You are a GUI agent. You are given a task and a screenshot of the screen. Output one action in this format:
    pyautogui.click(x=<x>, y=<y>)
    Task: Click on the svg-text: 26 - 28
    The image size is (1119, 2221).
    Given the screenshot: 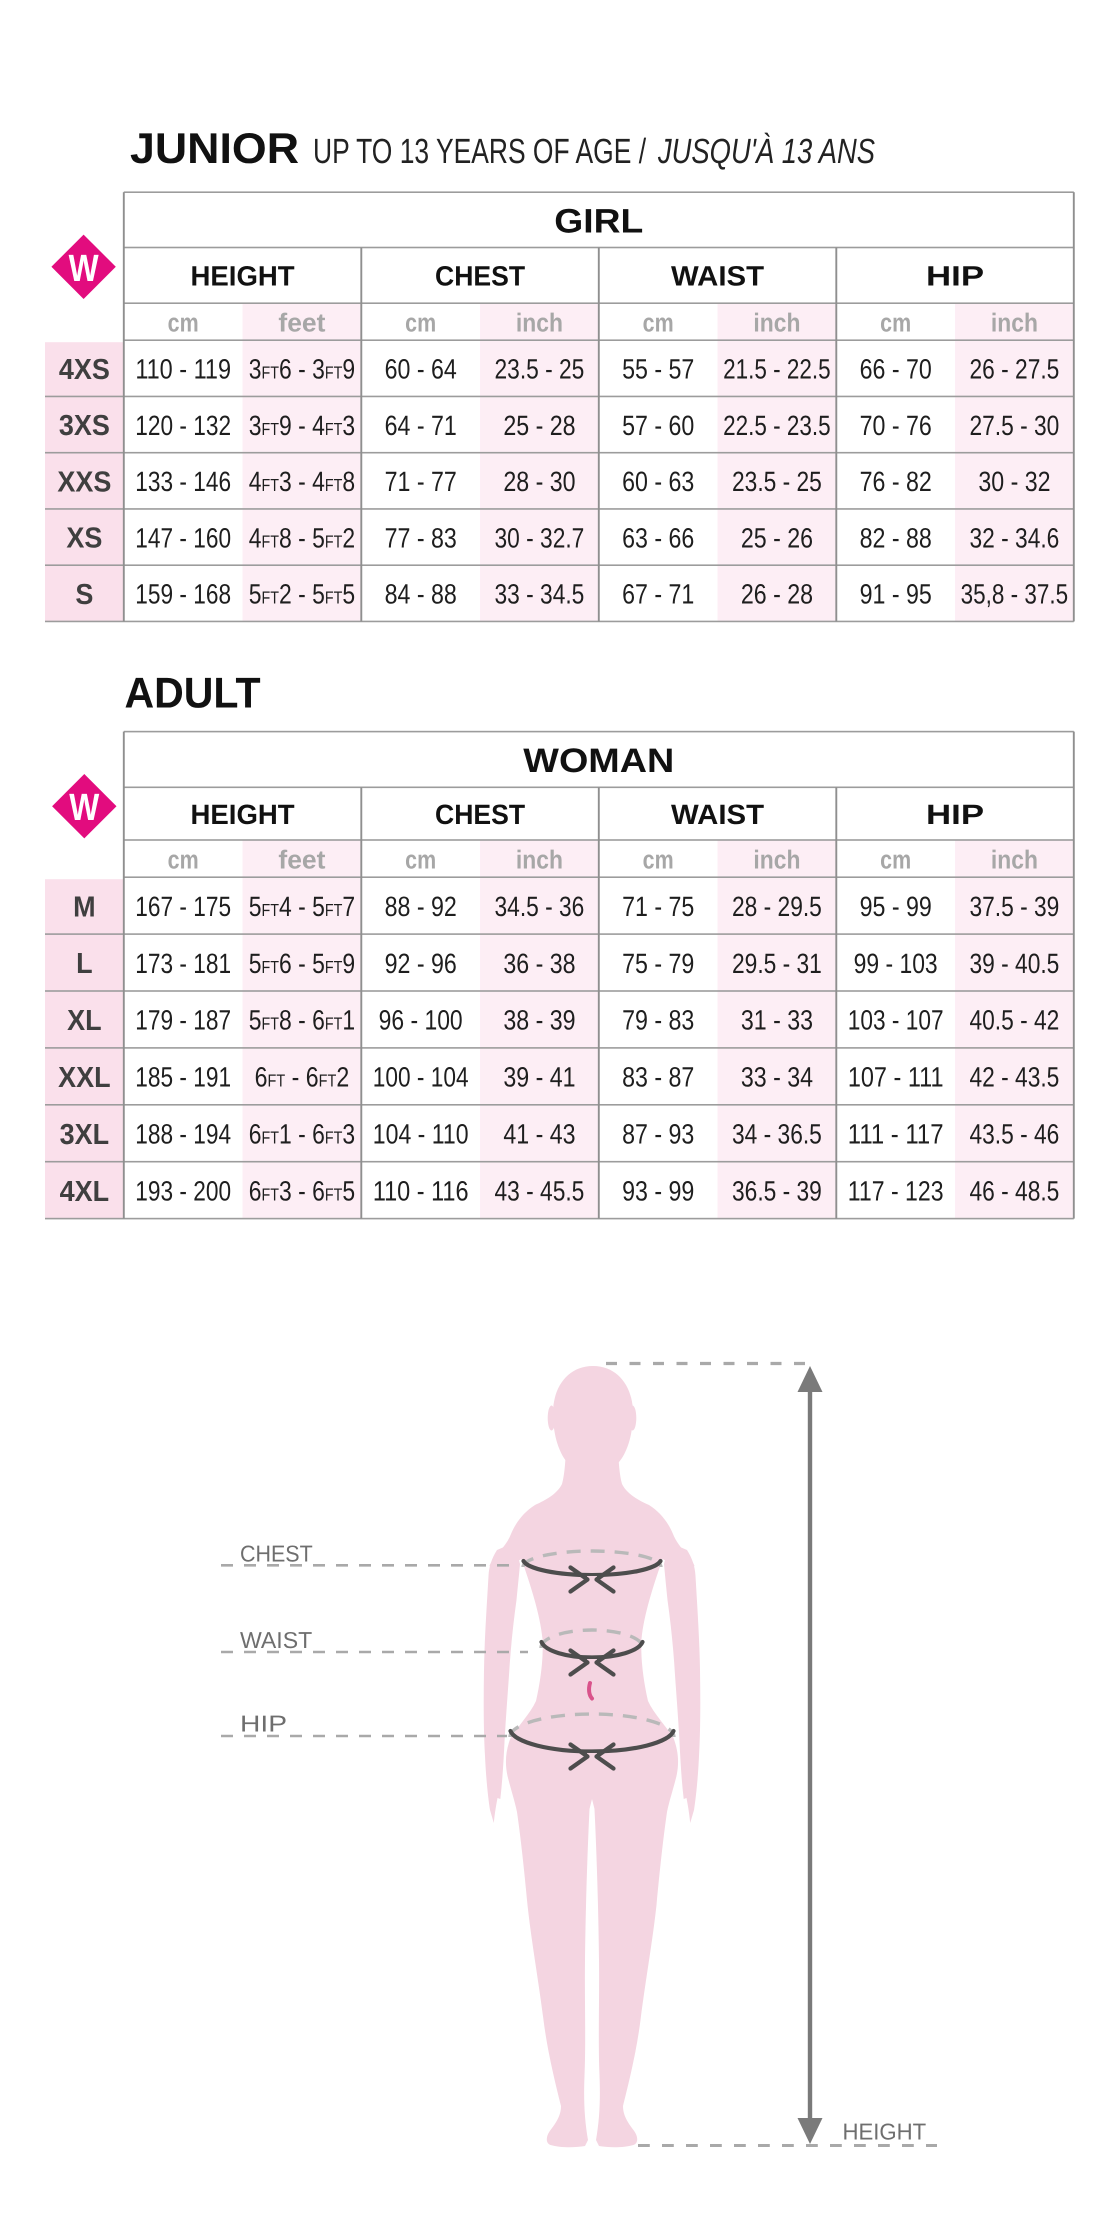 What is the action you would take?
    pyautogui.click(x=777, y=594)
    